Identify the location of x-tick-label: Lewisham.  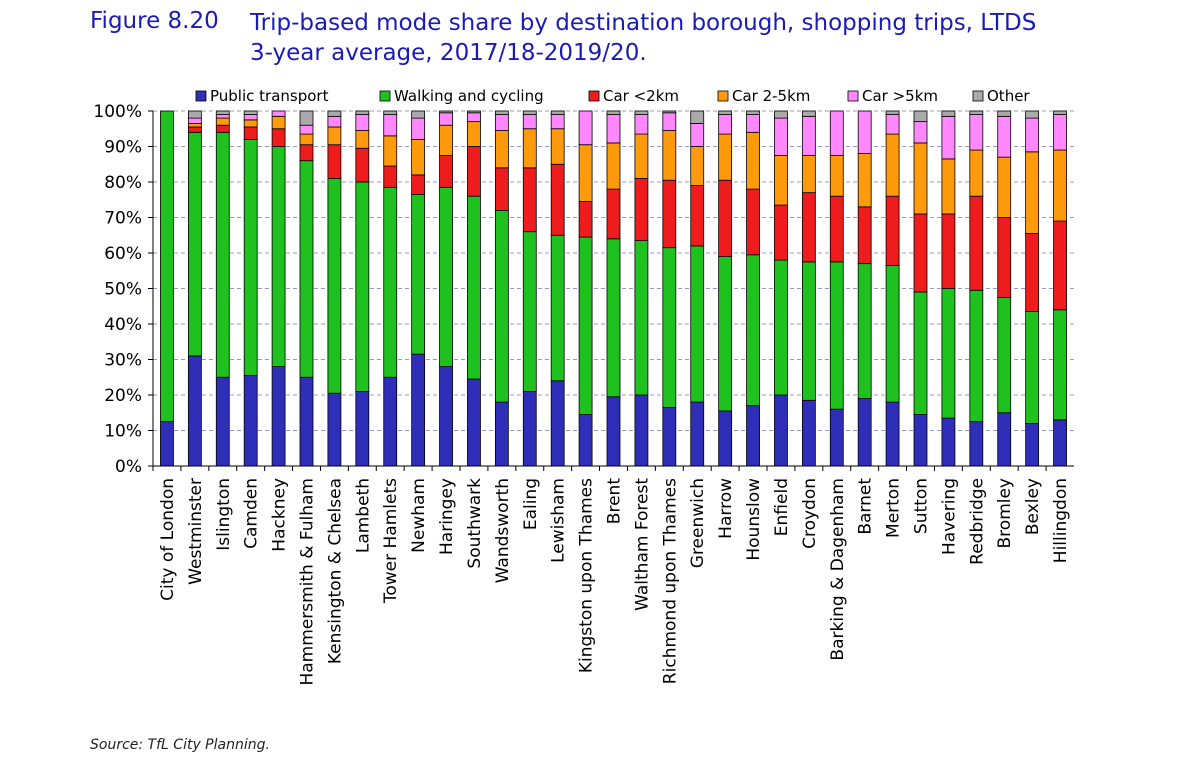
(559, 520).